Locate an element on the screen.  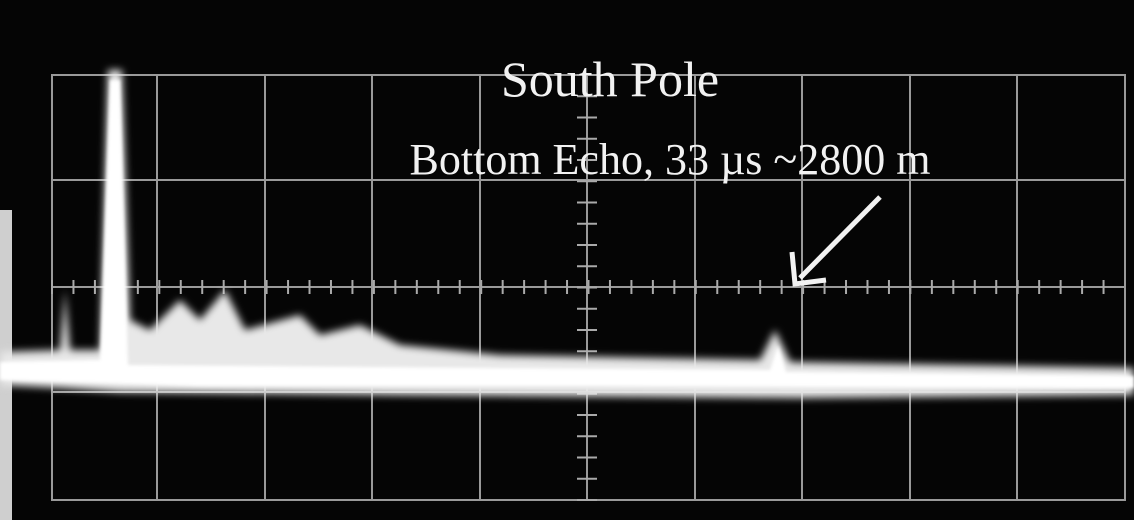
title: South Pole is located at coordinates (610, 79).